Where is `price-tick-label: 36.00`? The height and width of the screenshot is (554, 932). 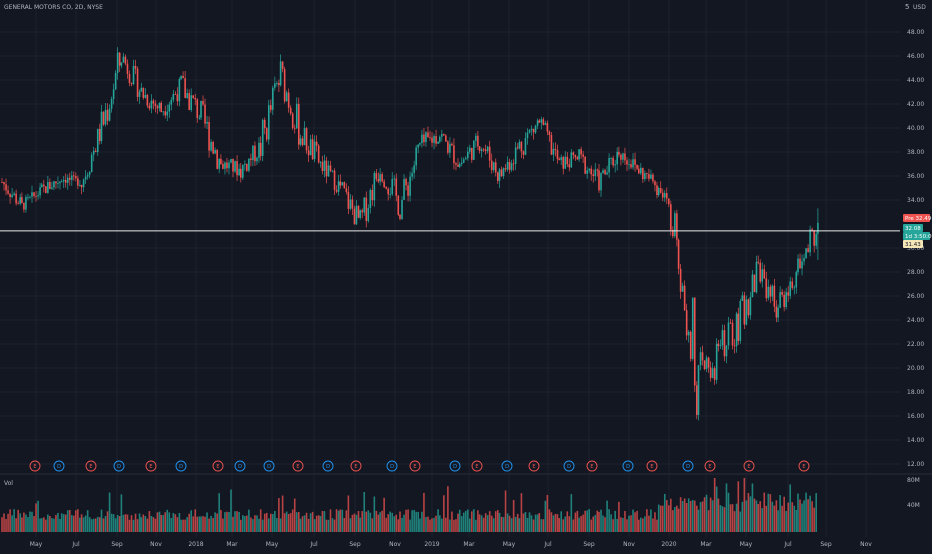 price-tick-label: 36.00 is located at coordinates (915, 176).